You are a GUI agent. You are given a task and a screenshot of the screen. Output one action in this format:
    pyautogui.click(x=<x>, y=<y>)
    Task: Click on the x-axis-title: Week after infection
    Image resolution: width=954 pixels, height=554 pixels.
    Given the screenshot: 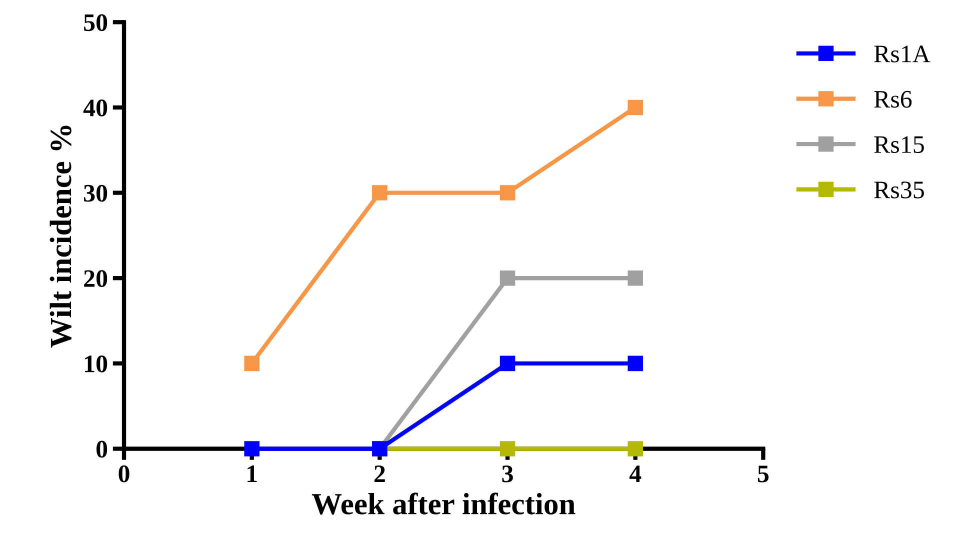 What is the action you would take?
    pyautogui.click(x=444, y=503)
    